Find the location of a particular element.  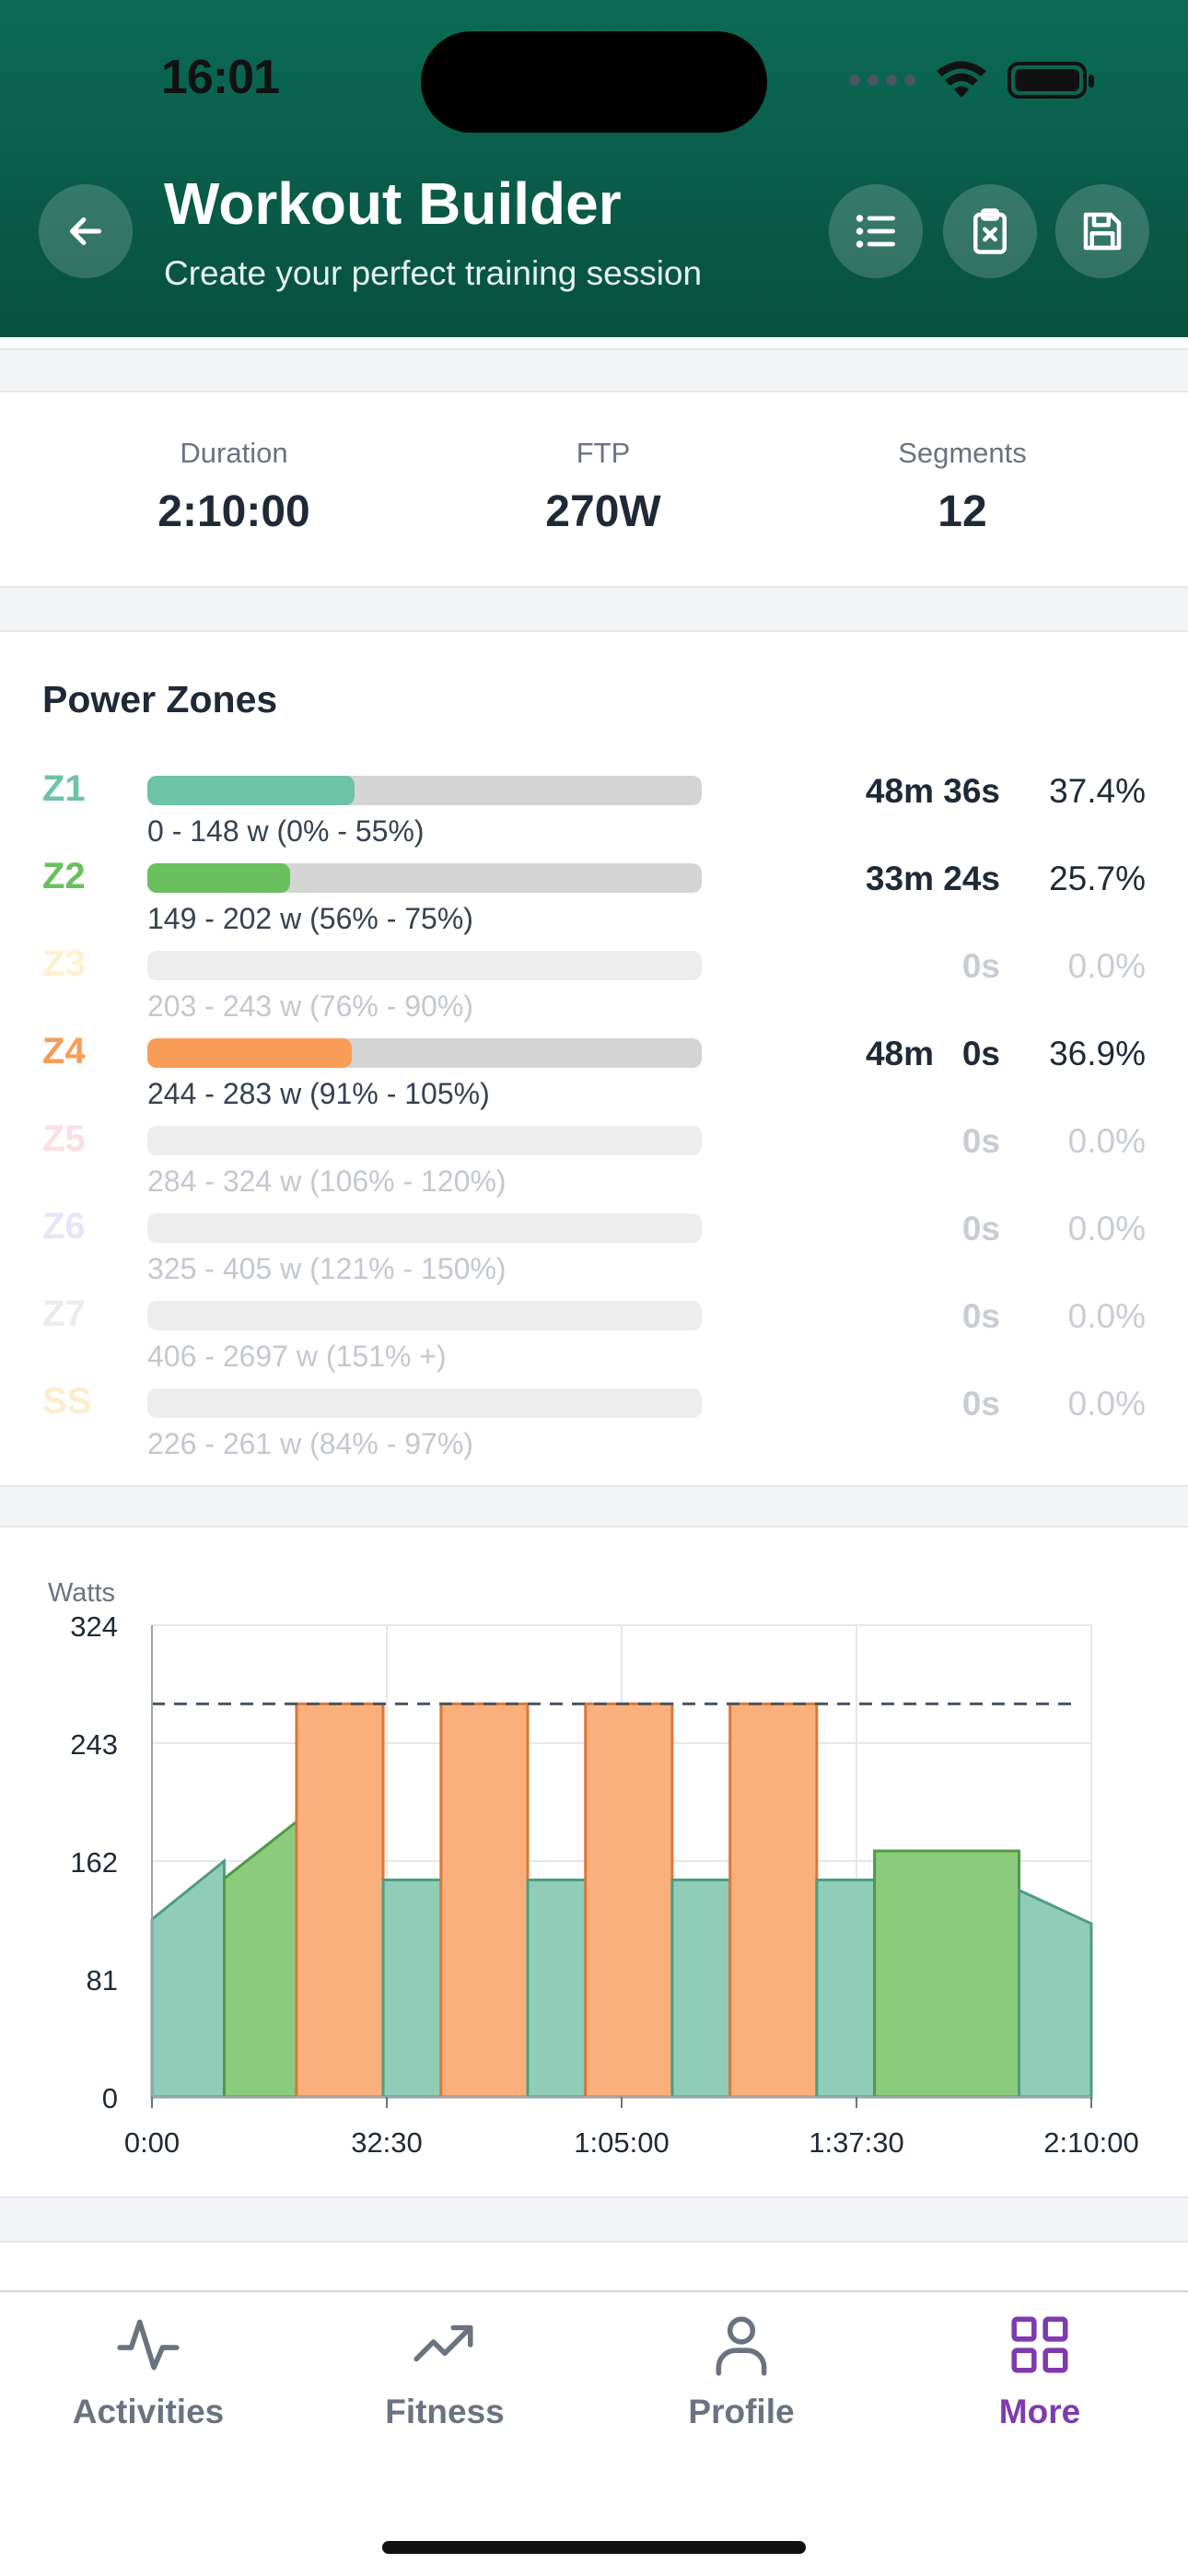

clear-workout-button is located at coordinates (990, 231).